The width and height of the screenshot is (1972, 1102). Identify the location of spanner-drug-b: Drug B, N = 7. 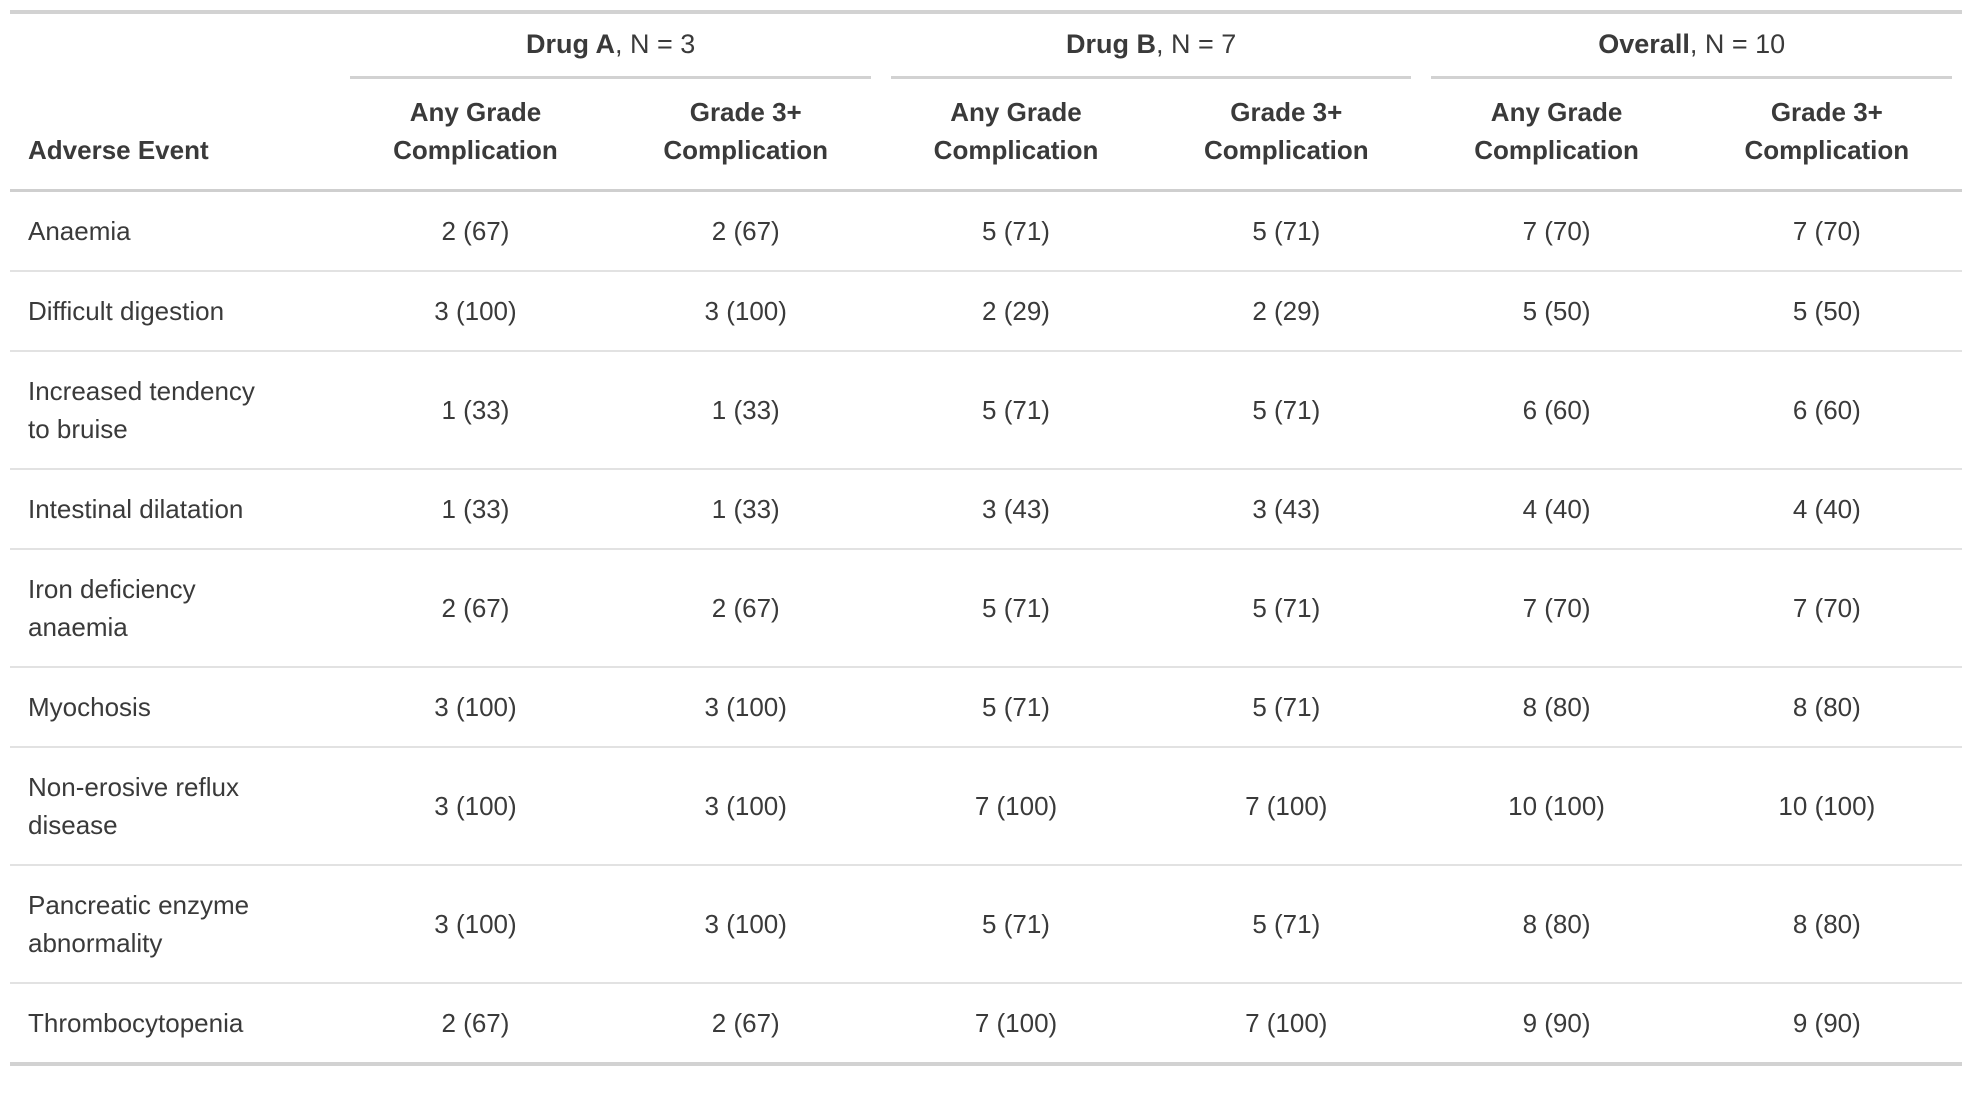
(1151, 45).